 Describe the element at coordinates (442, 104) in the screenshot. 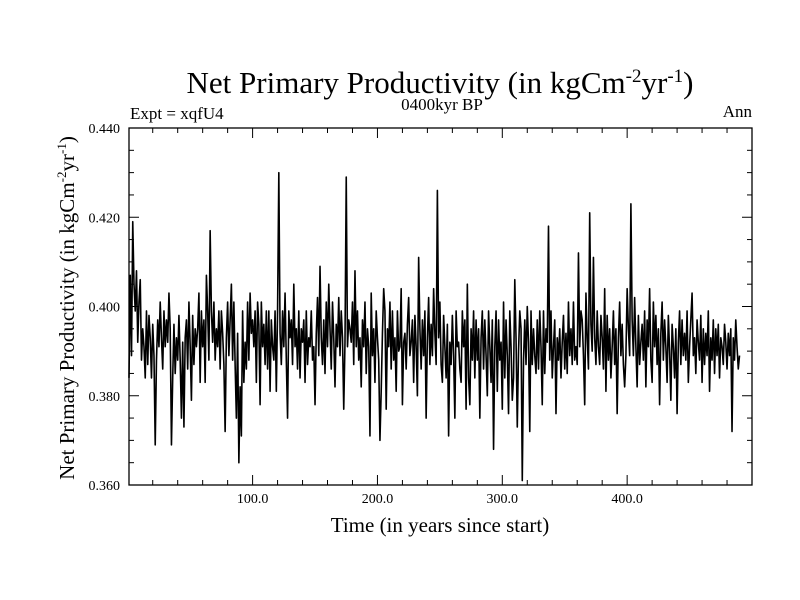

I see `period-label: 0400kyr BP` at that location.